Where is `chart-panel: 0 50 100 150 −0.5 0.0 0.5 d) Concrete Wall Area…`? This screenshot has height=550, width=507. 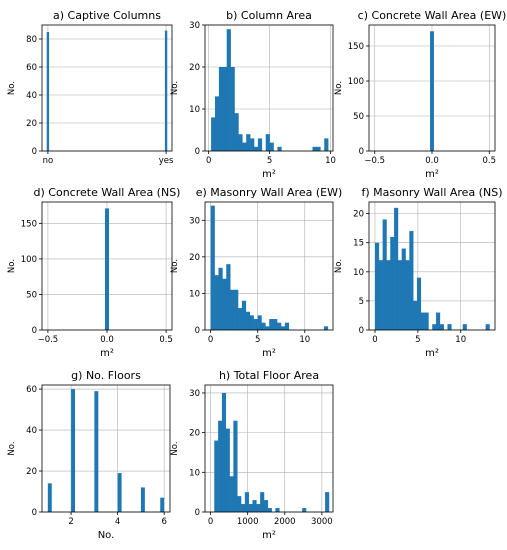
chart-panel: 0 50 100 150 −0.5 0.0 0.5 d) Concrete Wall Area… is located at coordinates (93, 272).